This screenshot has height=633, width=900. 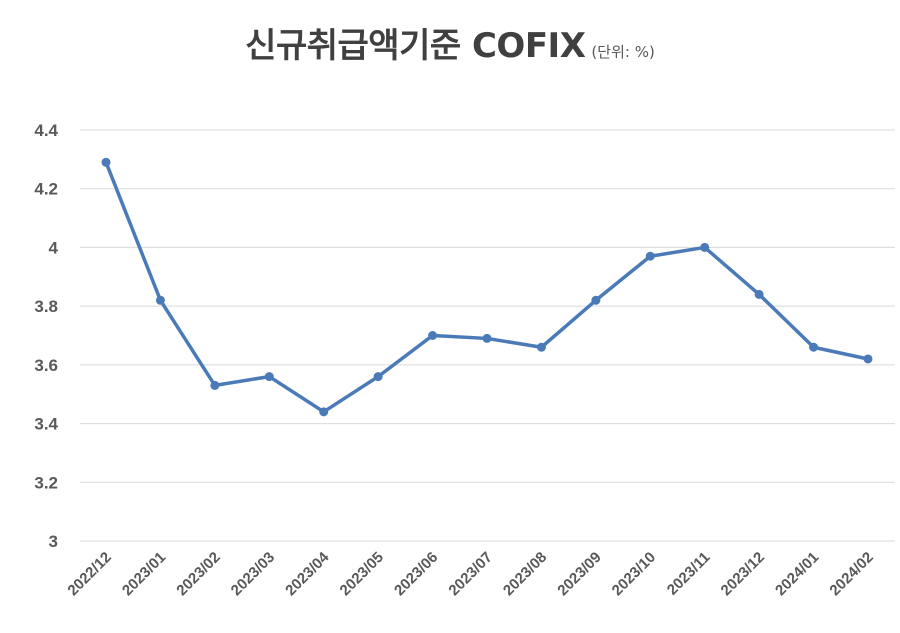 What do you see at coordinates (46, 336) in the screenshot?
I see `y-axis-tick-labels: 3 3.2 3.4 3.6 3.8 4 4.2 4.4` at bounding box center [46, 336].